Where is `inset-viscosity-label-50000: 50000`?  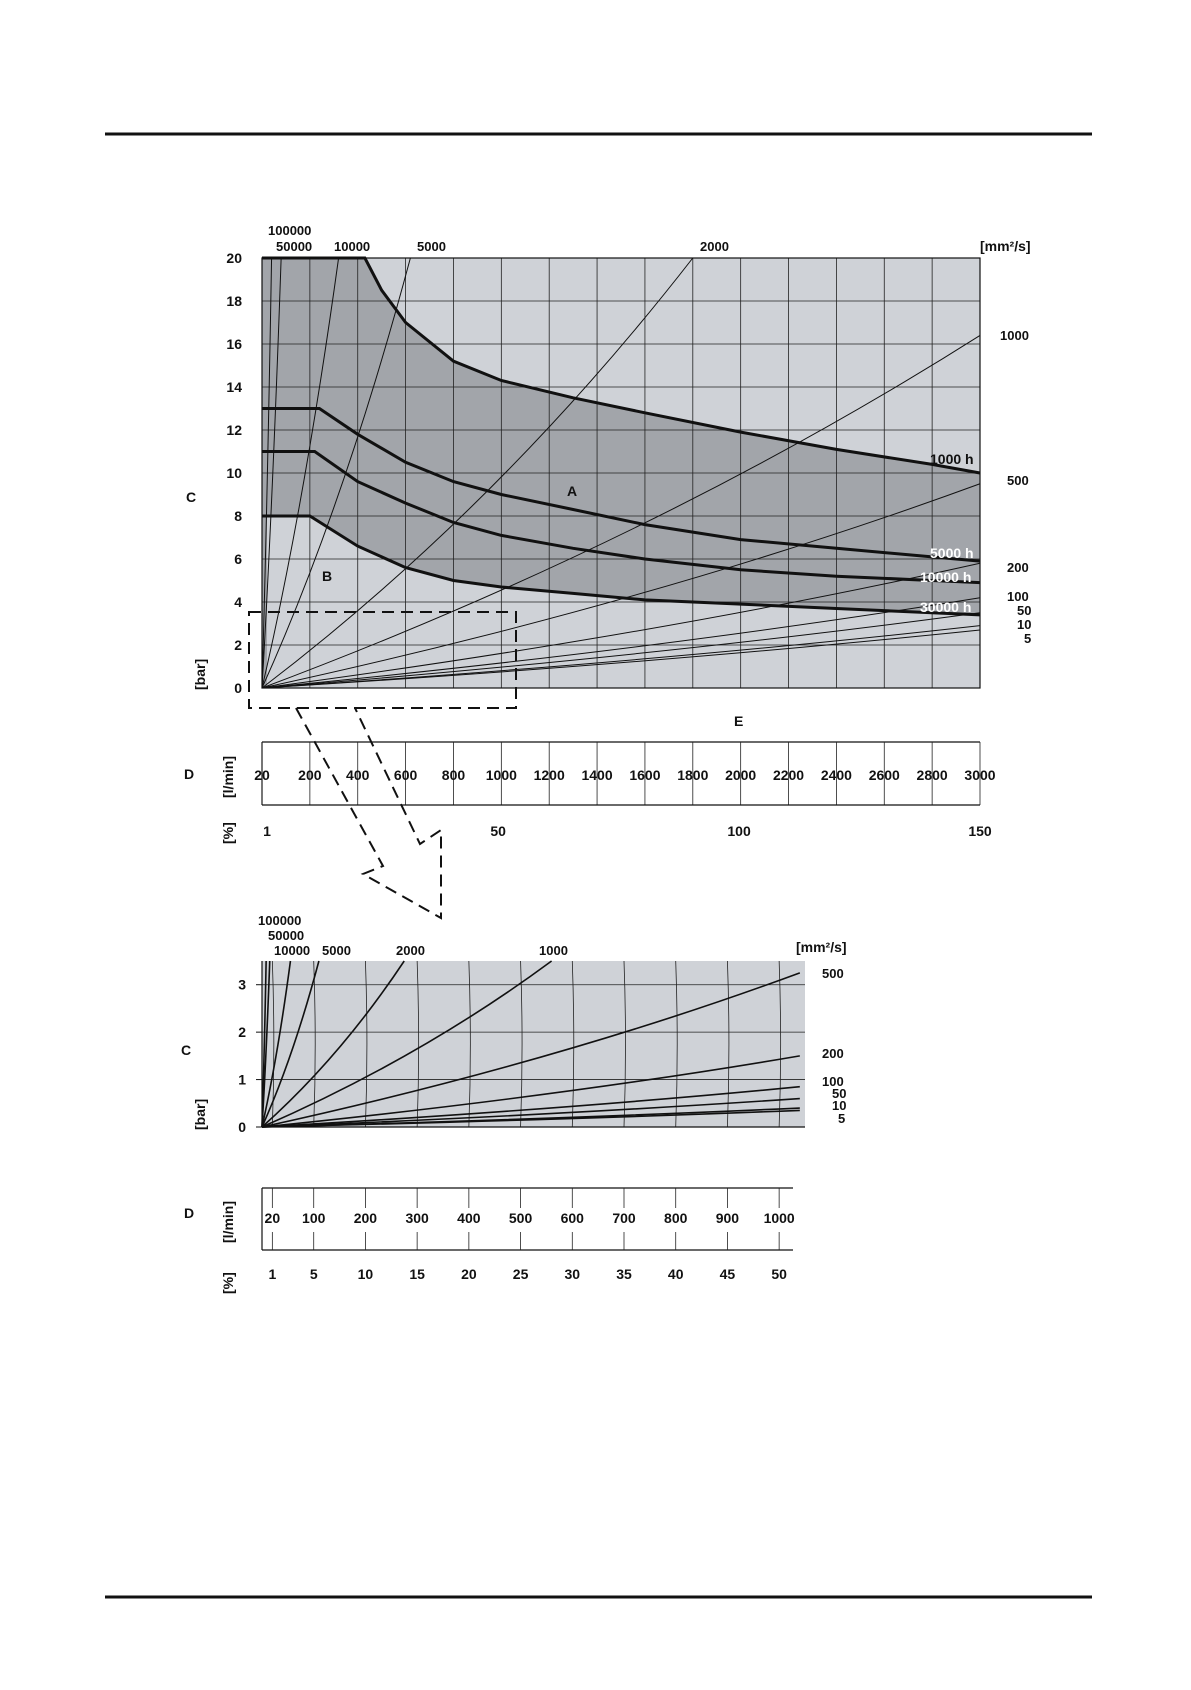
inset-viscosity-label-50000: 50000 is located at coordinates (286, 935).